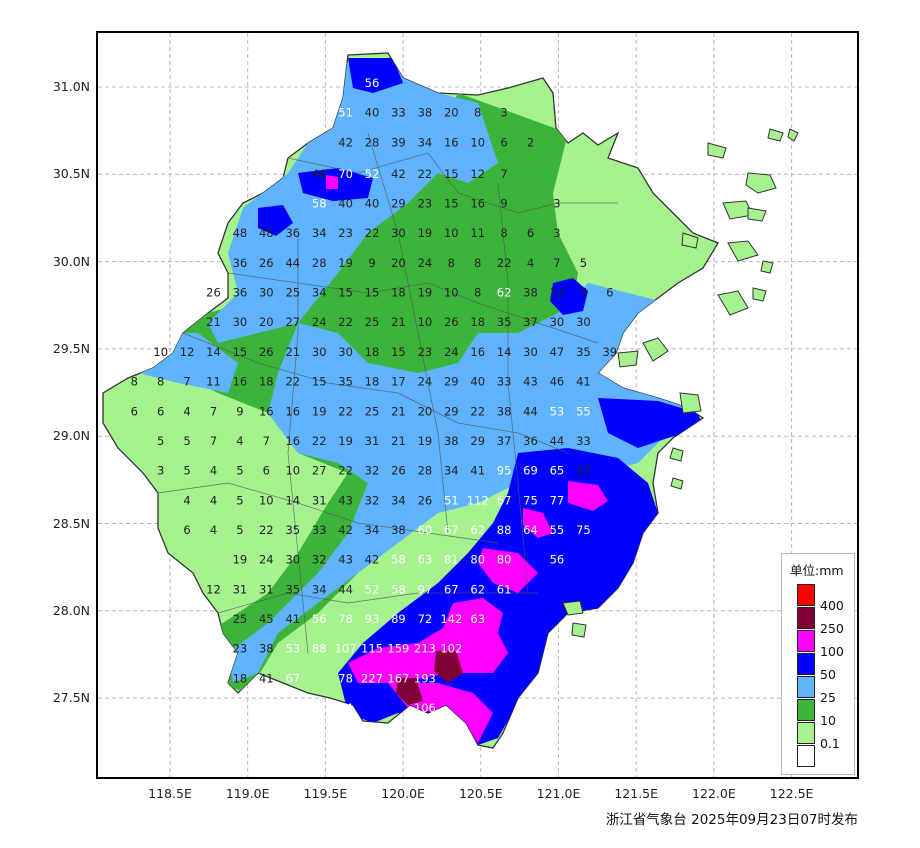  What do you see at coordinates (425, 113) in the screenshot?
I see `station-value: 38` at bounding box center [425, 113].